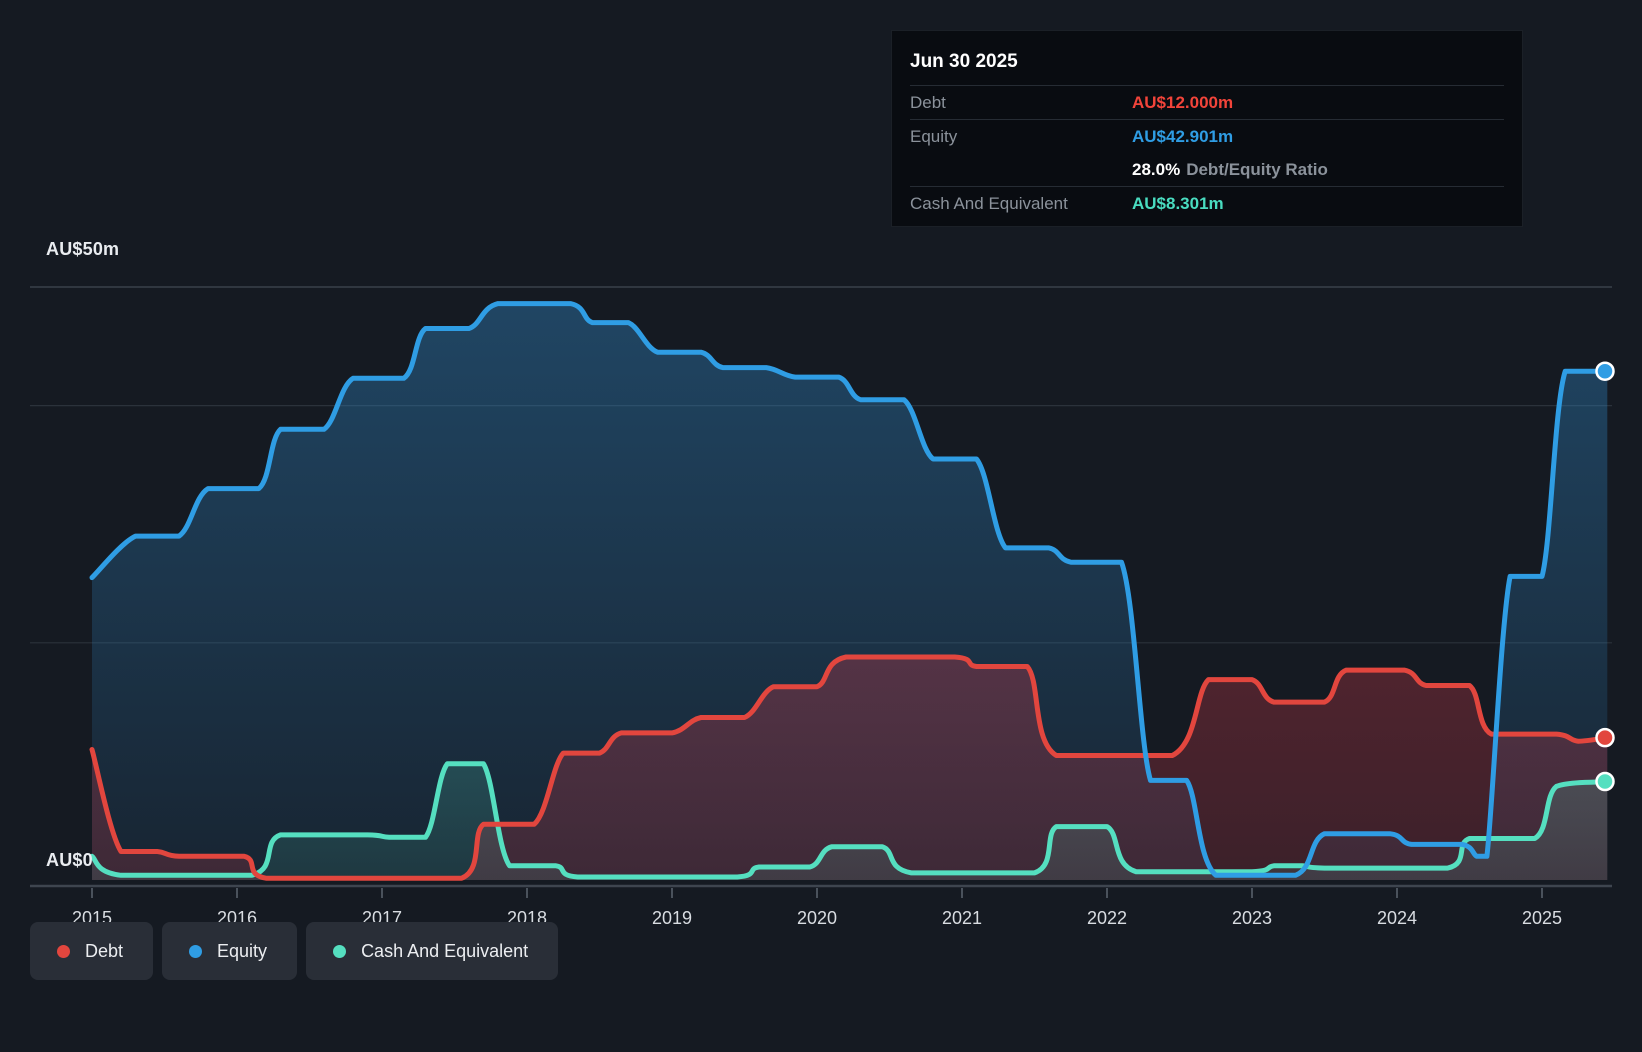  Describe the element at coordinates (1605, 371) in the screenshot. I see `equity-end-dot` at that location.